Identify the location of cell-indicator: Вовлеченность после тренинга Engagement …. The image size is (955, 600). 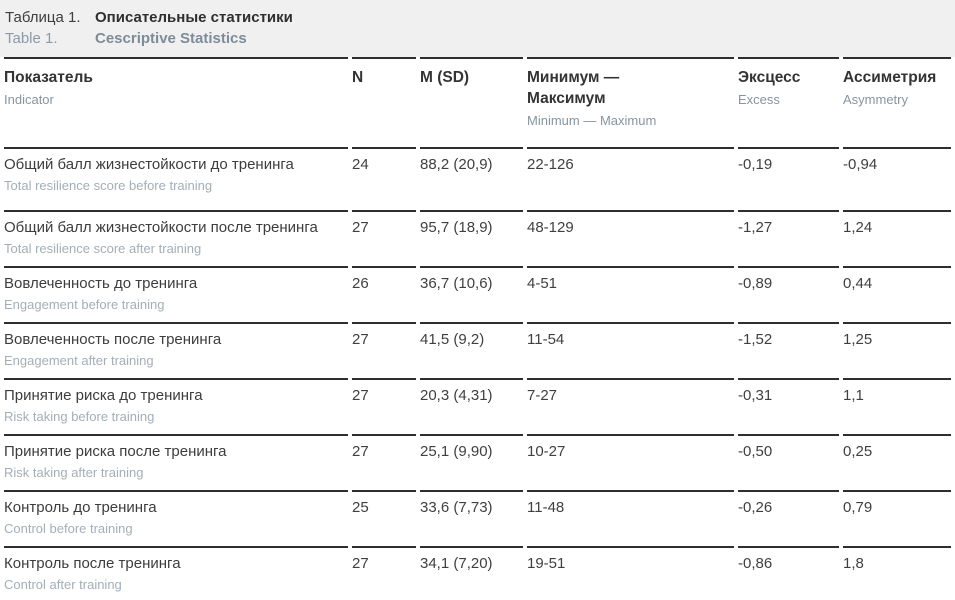
(176, 350).